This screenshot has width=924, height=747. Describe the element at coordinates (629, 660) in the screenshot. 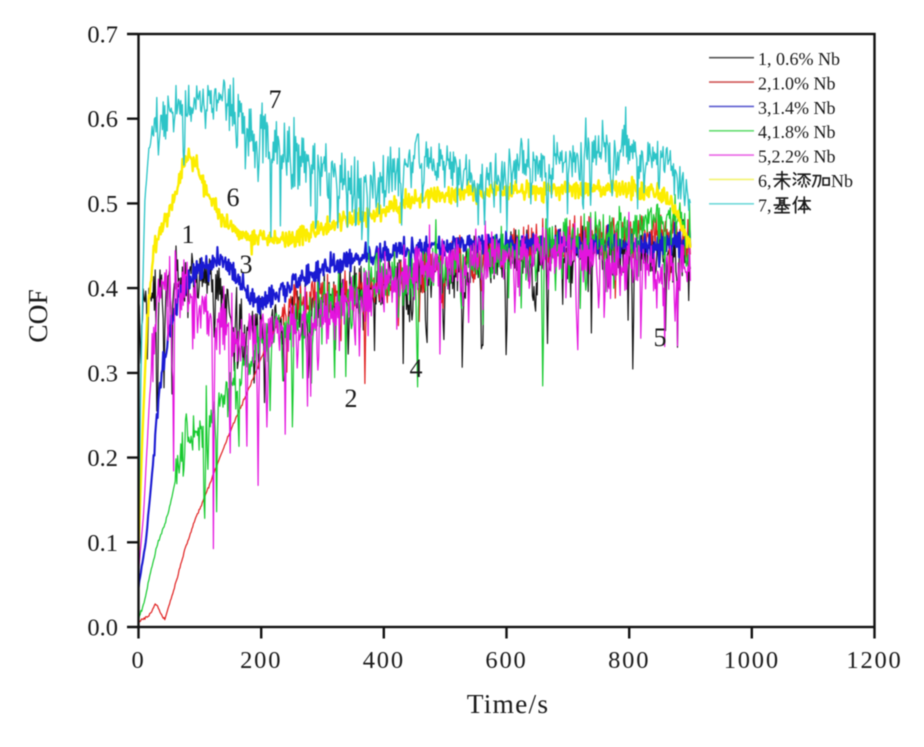

I see `svg-text: 800` at that location.